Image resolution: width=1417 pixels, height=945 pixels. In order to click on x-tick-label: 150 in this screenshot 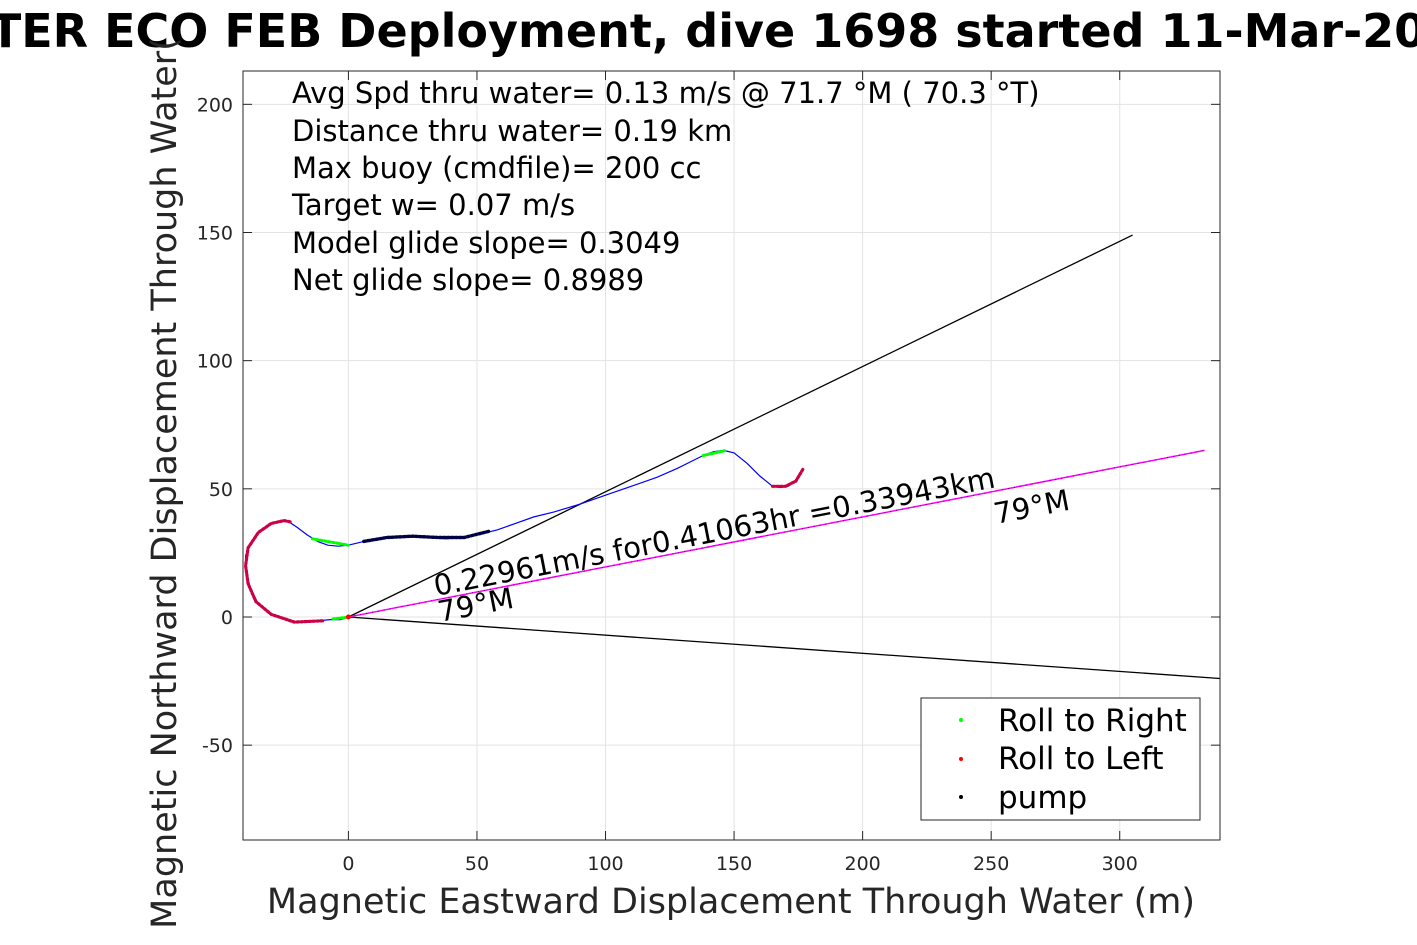, I will do `click(734, 864)`.